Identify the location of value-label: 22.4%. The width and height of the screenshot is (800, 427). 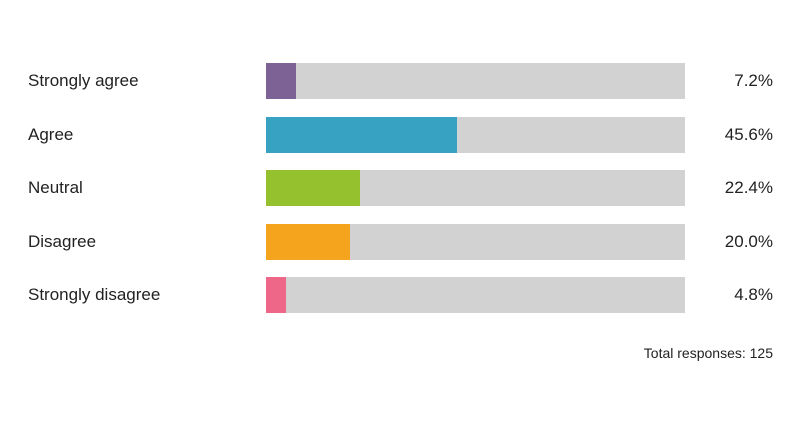
(748, 187).